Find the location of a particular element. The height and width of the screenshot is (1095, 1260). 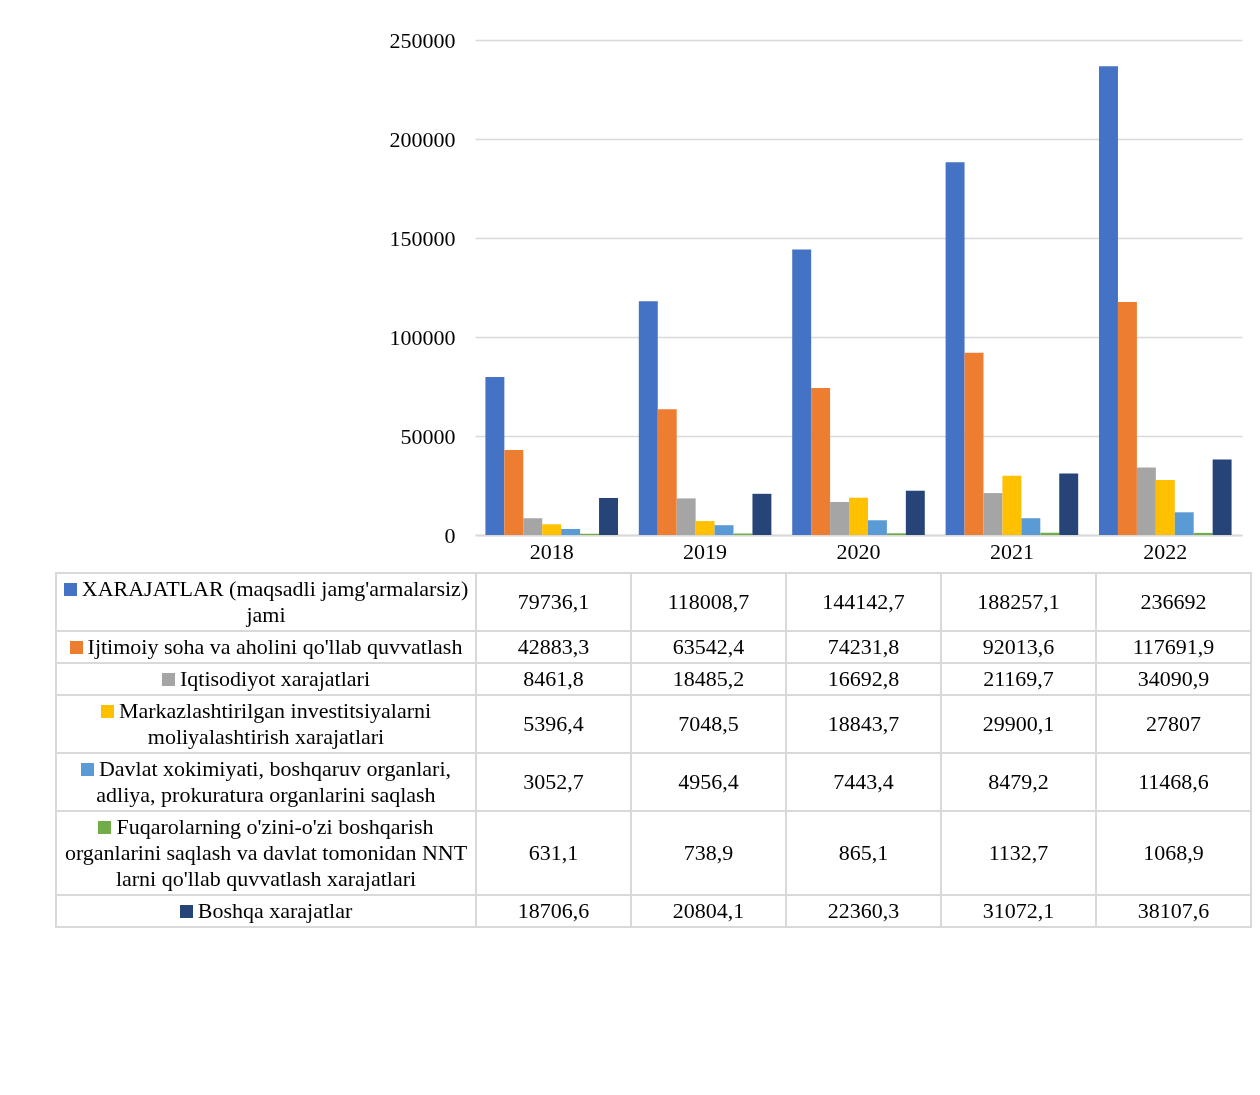

data-label: 16692,8 is located at coordinates (863, 679).